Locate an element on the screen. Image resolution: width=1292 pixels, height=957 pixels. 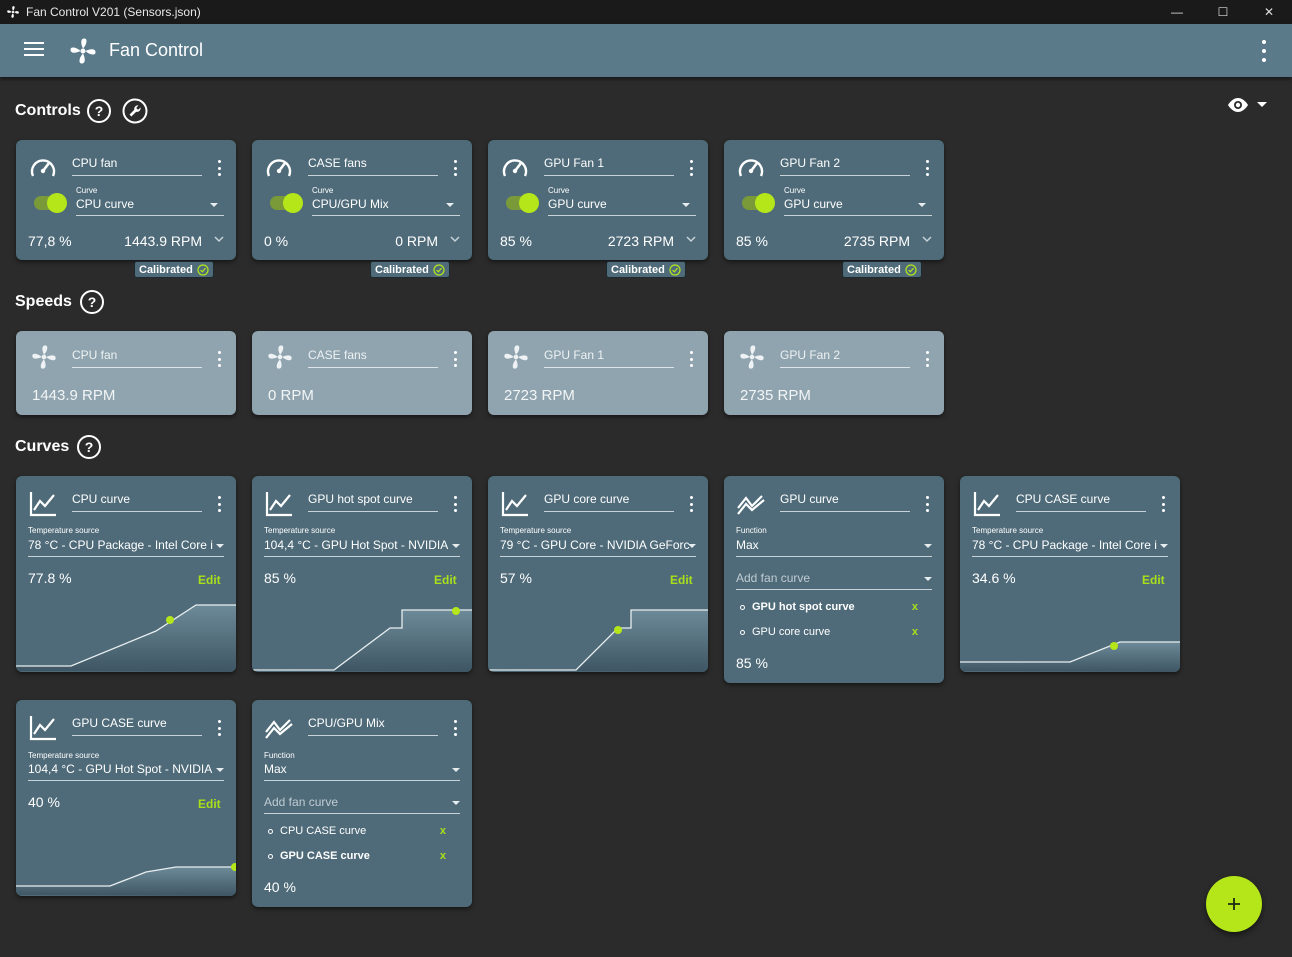
control-name-field: CPU fan is located at coordinates (137, 166).